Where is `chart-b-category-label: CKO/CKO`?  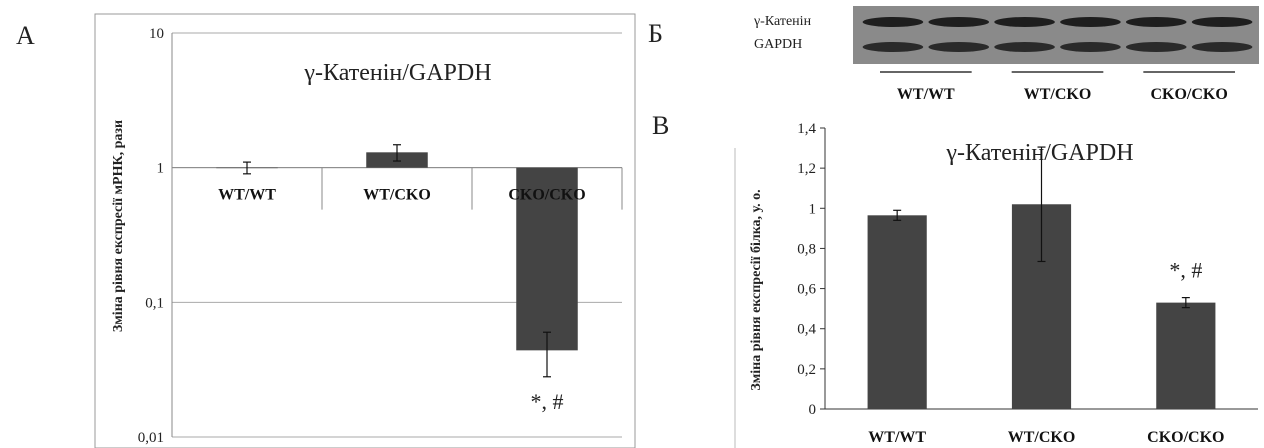 chart-b-category-label: CKO/CKO is located at coordinates (1185, 437).